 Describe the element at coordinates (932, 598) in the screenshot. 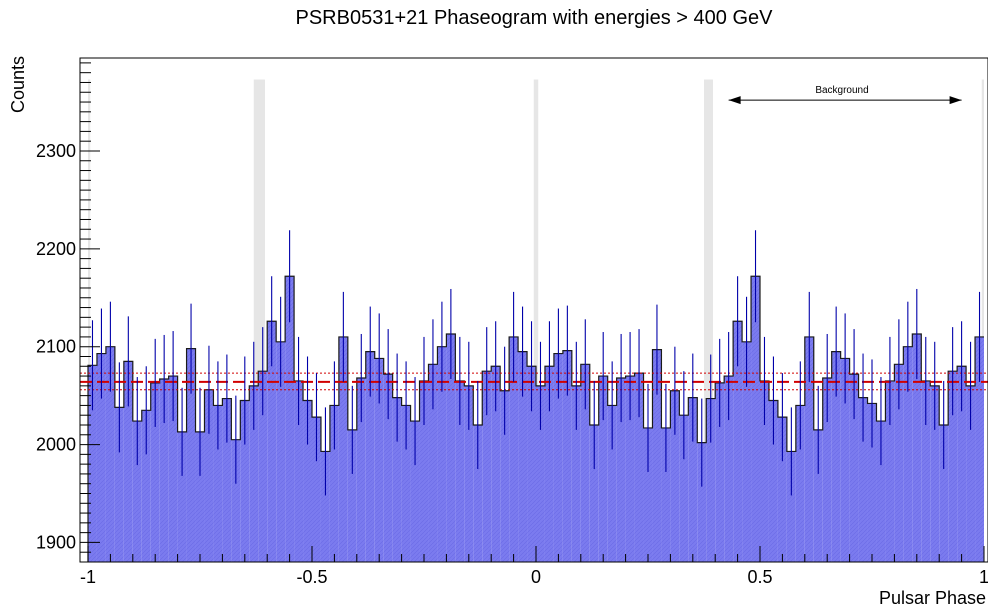

I see `x-axis-label: Pulsar Phase` at that location.